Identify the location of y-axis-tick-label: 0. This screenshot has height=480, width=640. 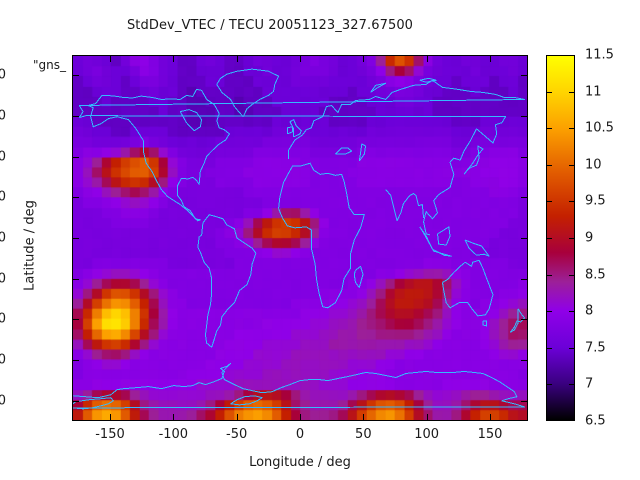
(3, 238).